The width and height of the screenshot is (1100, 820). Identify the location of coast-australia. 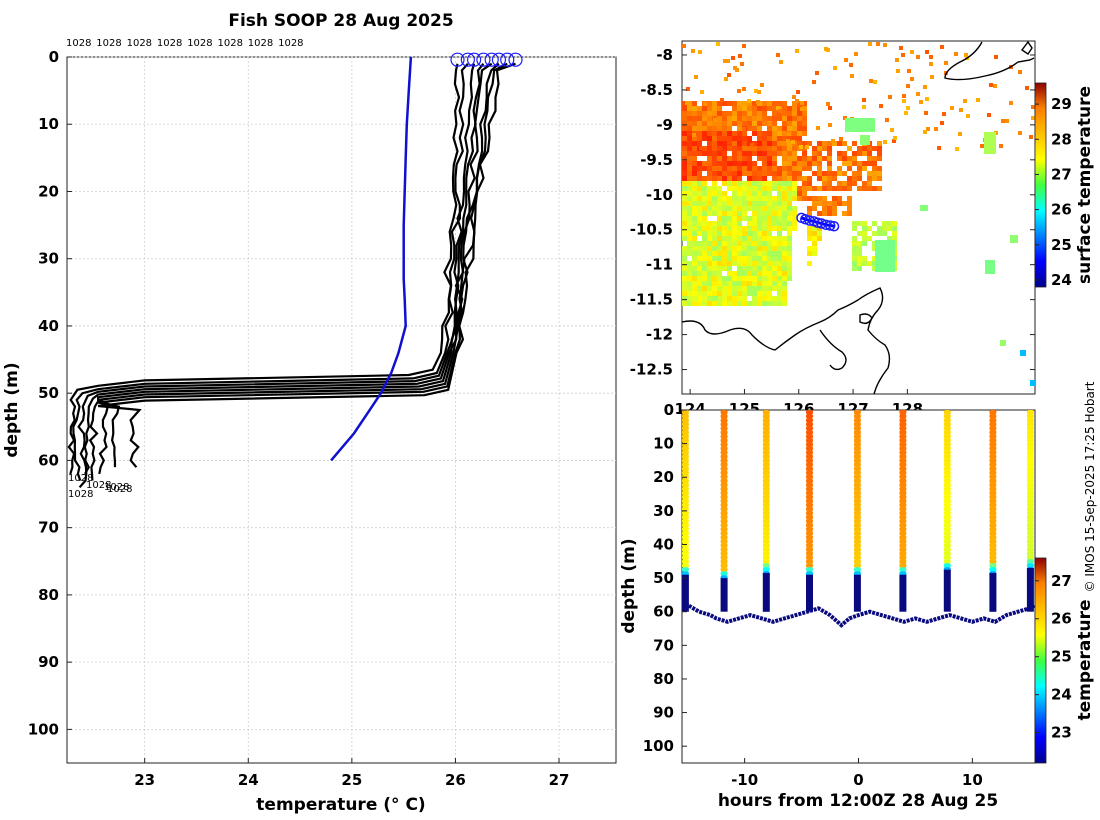
(786, 340).